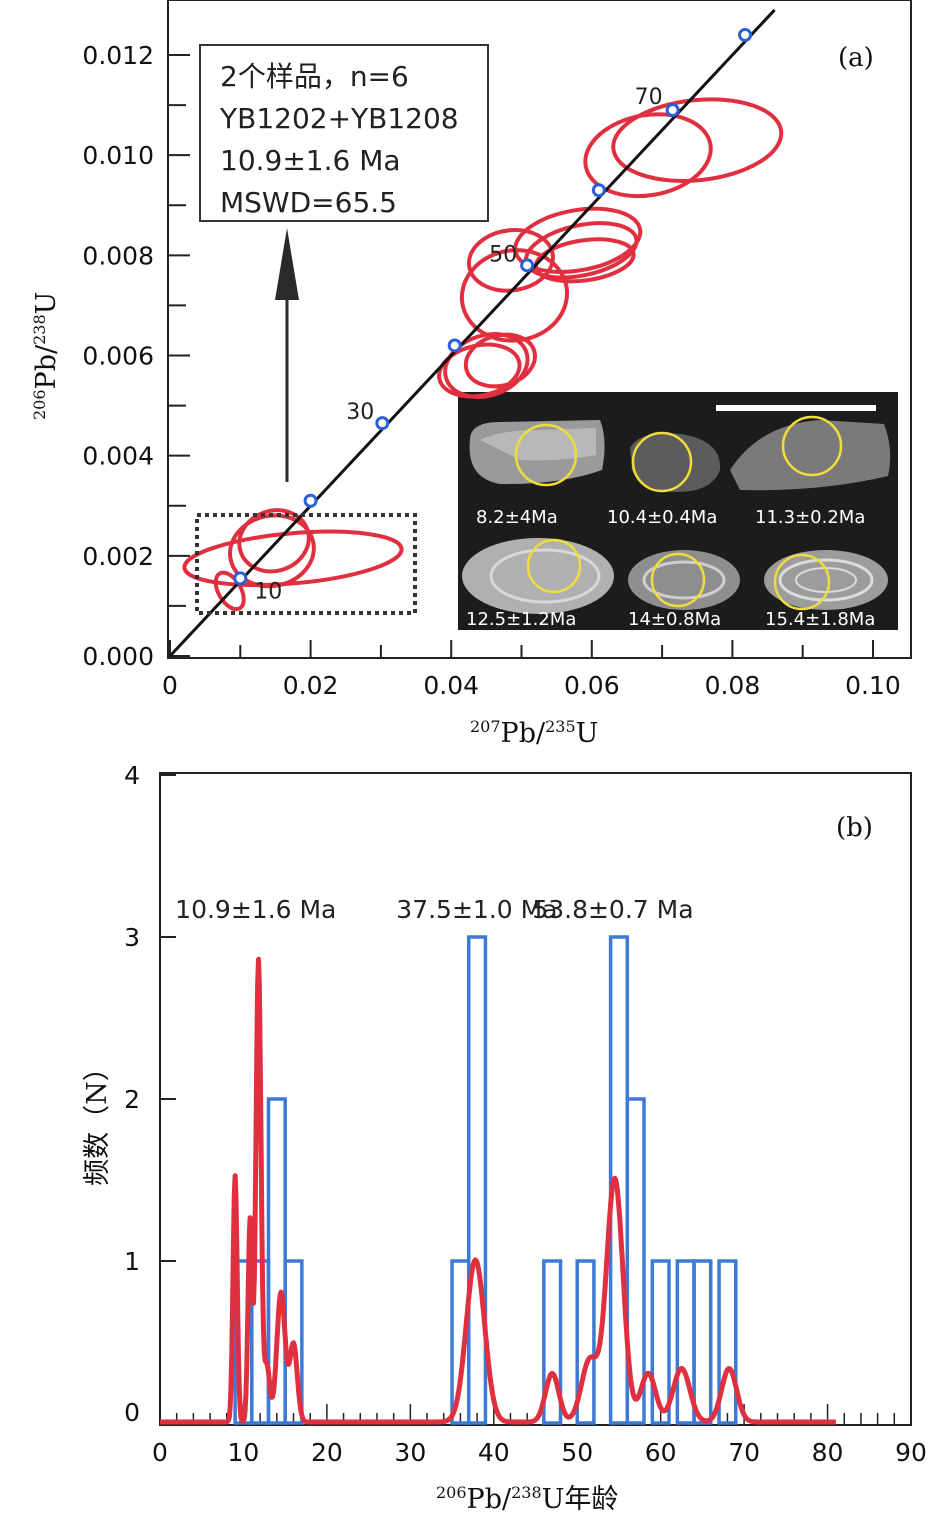  What do you see at coordinates (494, 1452) in the screenshot?
I see `b-x-tick-label: 40` at bounding box center [494, 1452].